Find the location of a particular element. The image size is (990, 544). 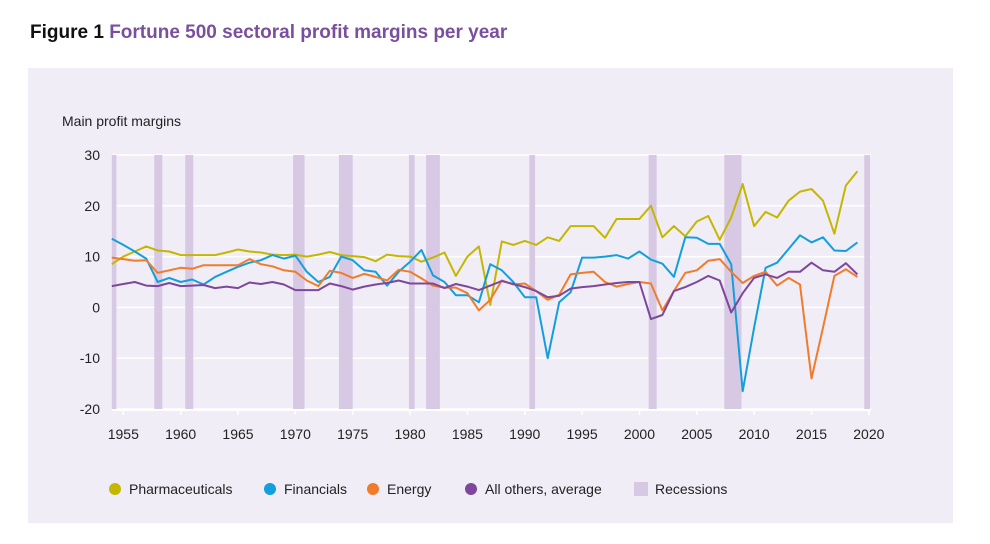

x-tick-label: 2015 is located at coordinates (811, 434).